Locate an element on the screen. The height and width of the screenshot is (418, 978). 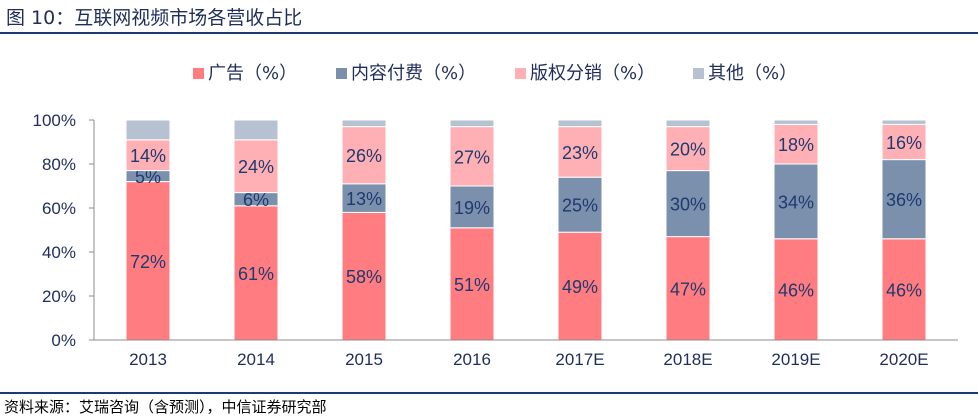
y-tick-label-3: 60% is located at coordinates (59, 208).